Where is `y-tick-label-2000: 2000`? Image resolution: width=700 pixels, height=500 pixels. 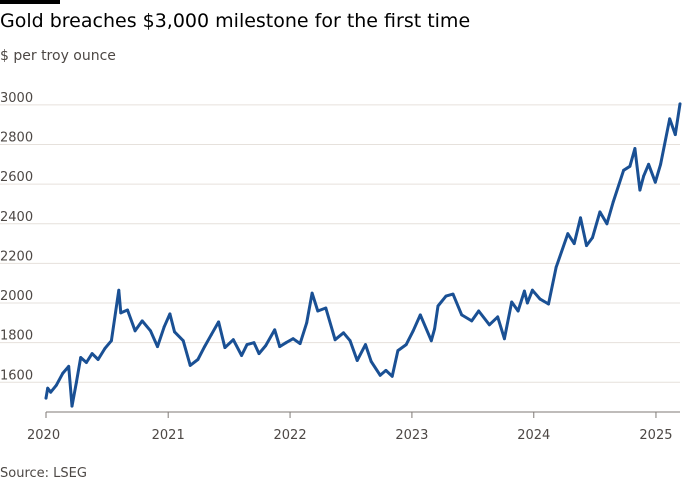
y-tick-label-2000: 2000 is located at coordinates (16, 296).